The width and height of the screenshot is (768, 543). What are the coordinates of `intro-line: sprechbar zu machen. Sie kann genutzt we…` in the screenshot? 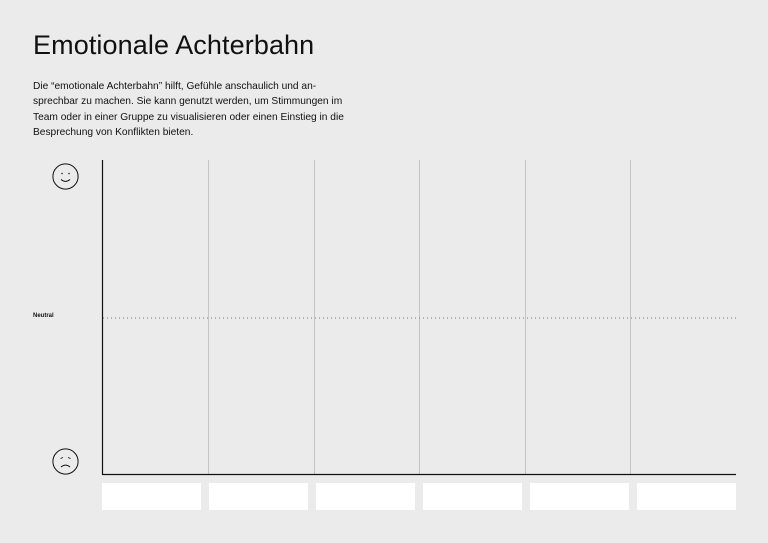 It's located at (188, 102).